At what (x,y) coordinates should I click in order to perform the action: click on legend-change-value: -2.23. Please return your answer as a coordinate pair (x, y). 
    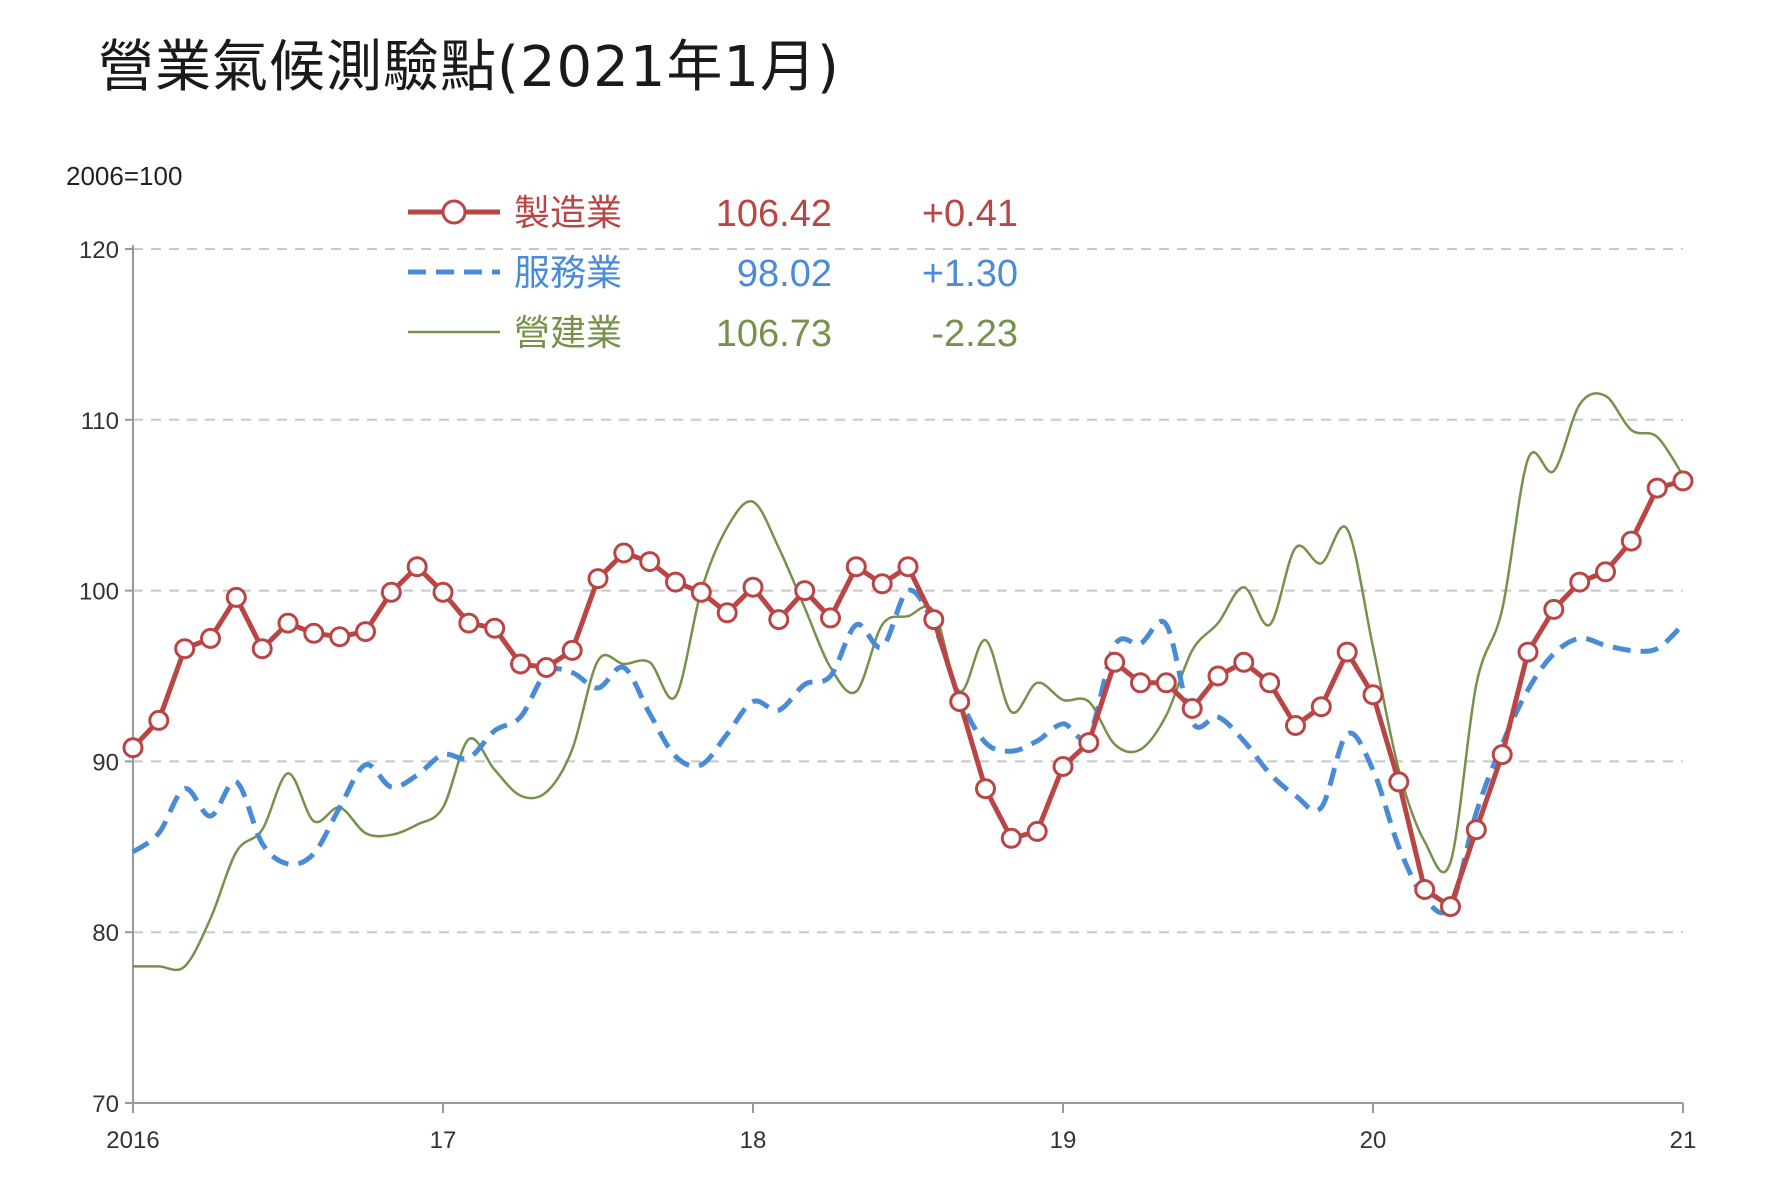
    Looking at the image, I should click on (974, 334).